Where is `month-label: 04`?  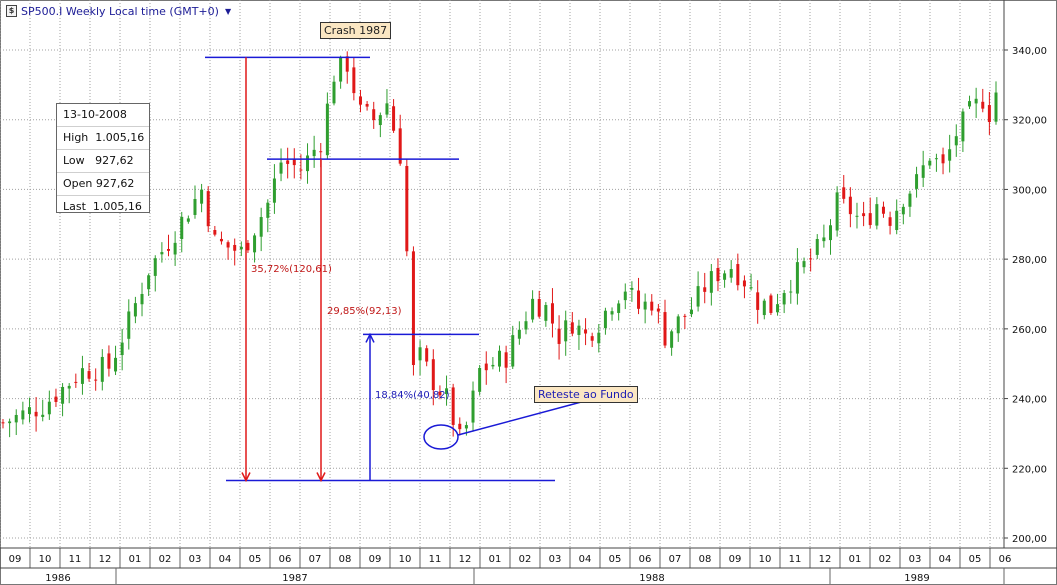 month-label: 04 is located at coordinates (225, 559).